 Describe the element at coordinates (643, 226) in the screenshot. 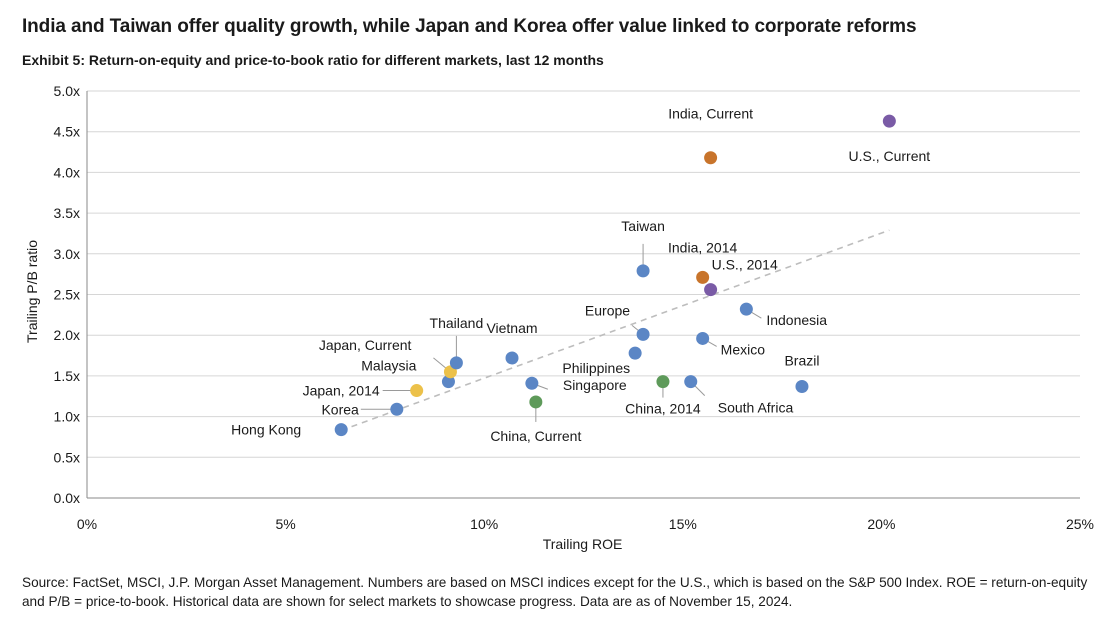

I see `point-label-taiwan: Taiwan` at that location.